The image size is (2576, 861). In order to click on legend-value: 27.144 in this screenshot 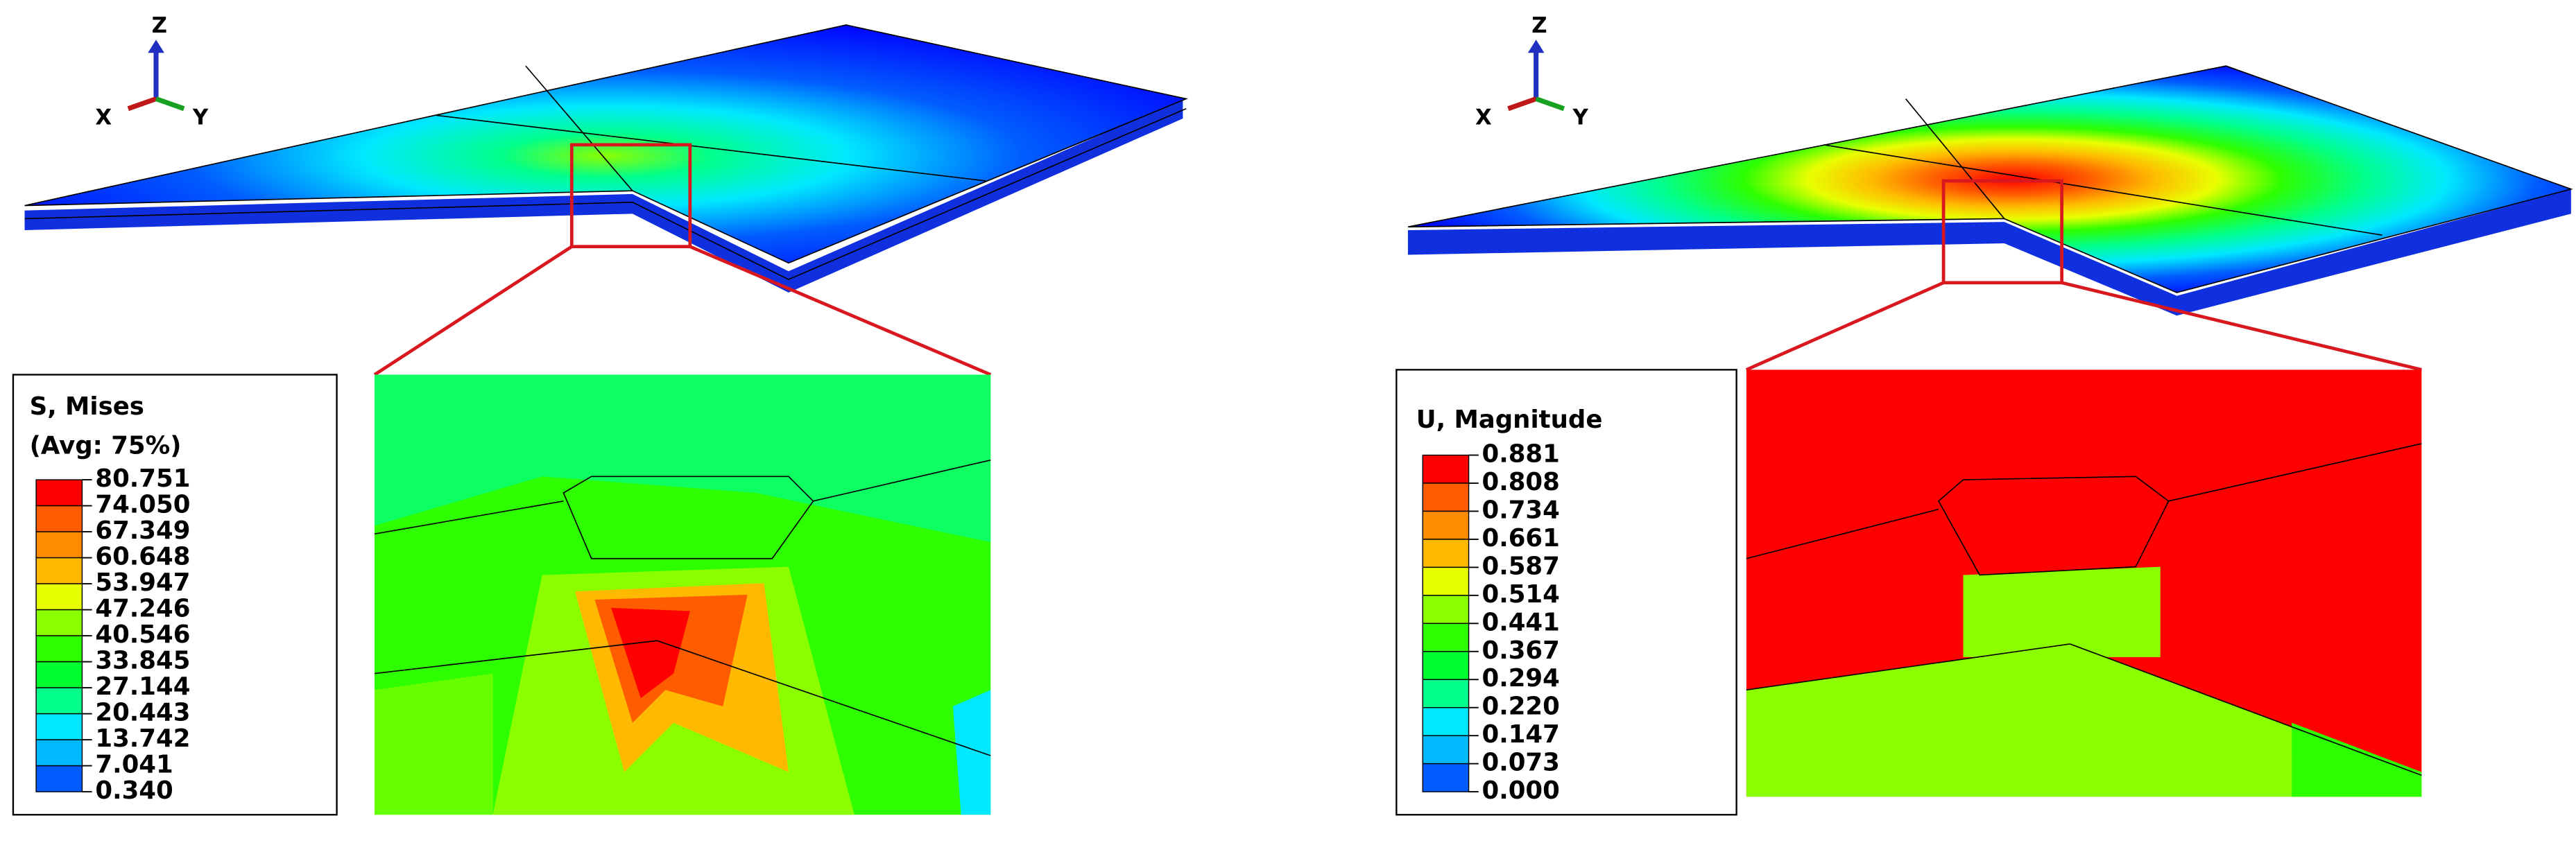, I will do `click(142, 686)`.